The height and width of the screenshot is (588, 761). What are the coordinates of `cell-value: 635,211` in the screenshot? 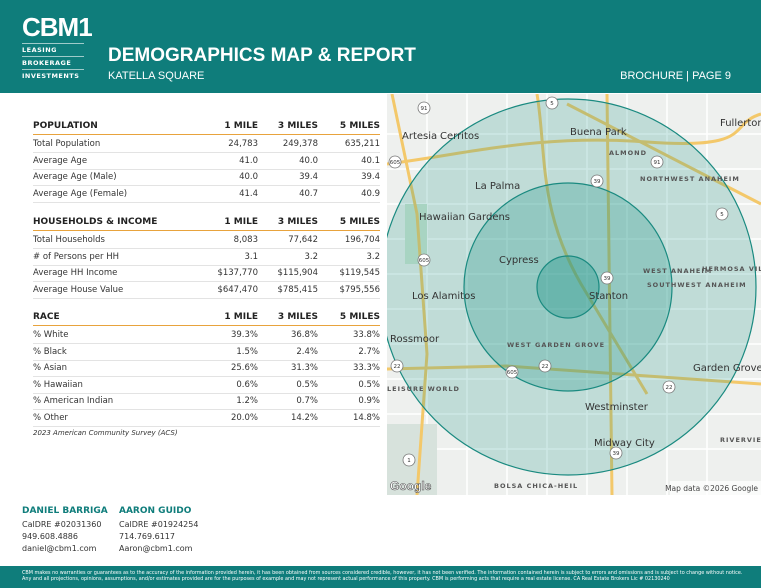 It's located at (362, 144).